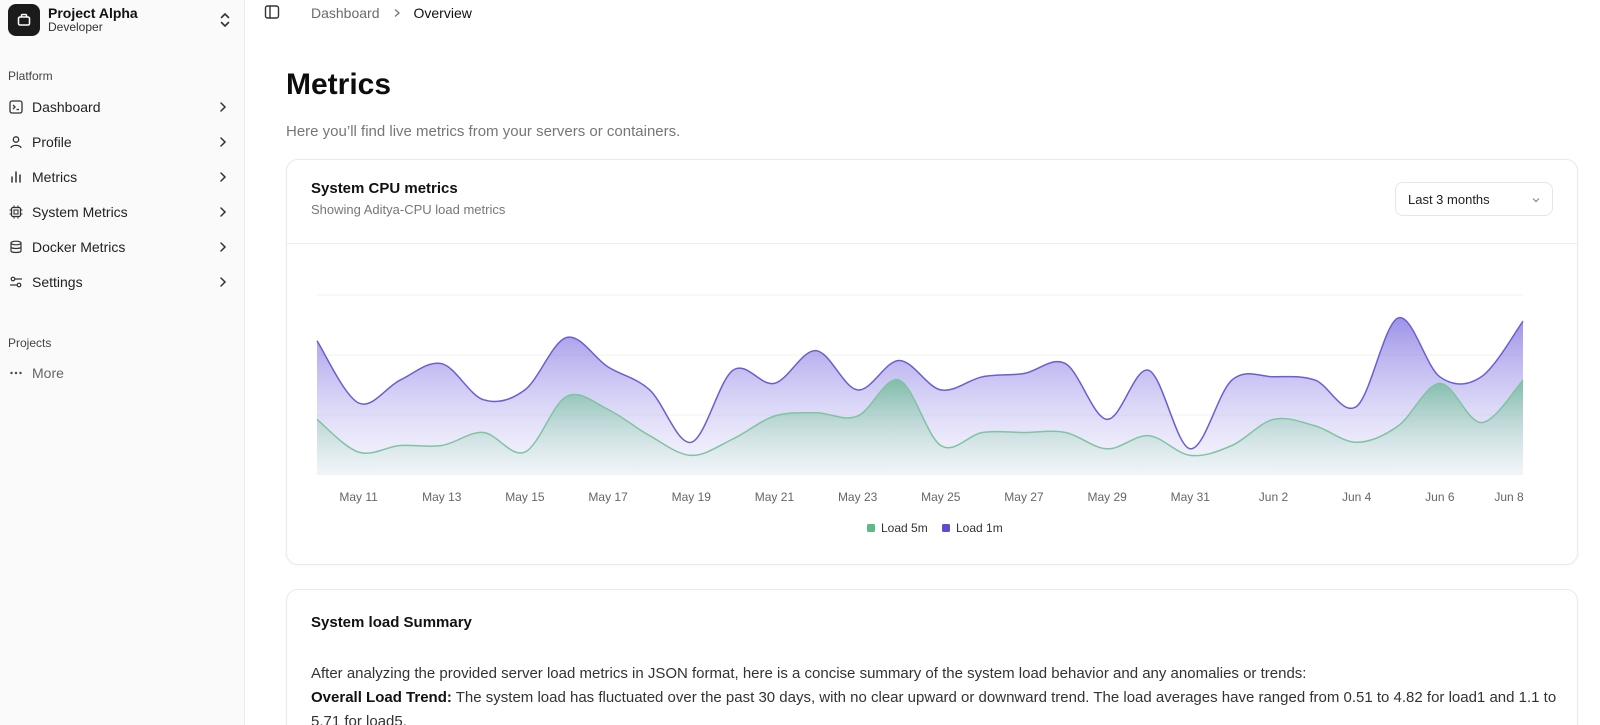 The width and height of the screenshot is (1600, 725). What do you see at coordinates (272, 12) in the screenshot?
I see `sidebar-toggle-icon` at bounding box center [272, 12].